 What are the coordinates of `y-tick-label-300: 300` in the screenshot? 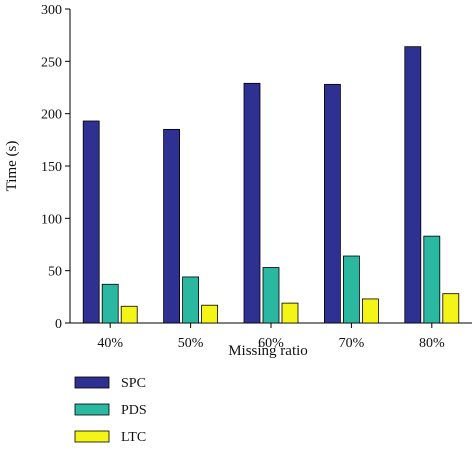 It's located at (51, 10).